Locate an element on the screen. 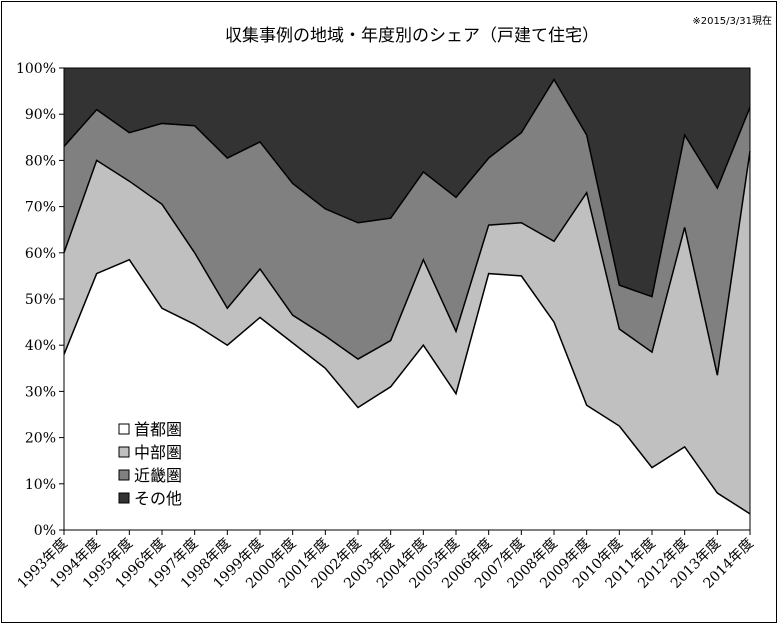 This screenshot has width=780, height=629. y-tick-label: 20% is located at coordinates (40, 439).